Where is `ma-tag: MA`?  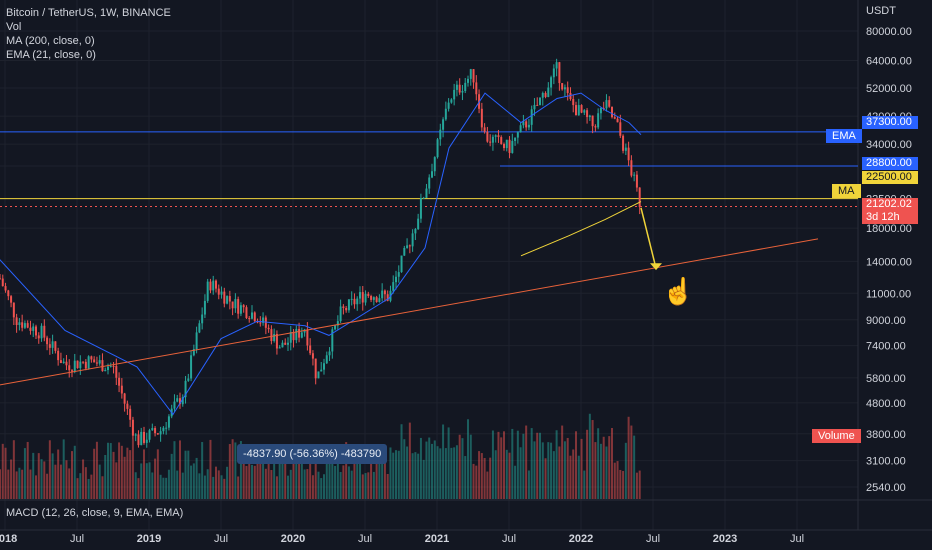 ma-tag: MA is located at coordinates (846, 191).